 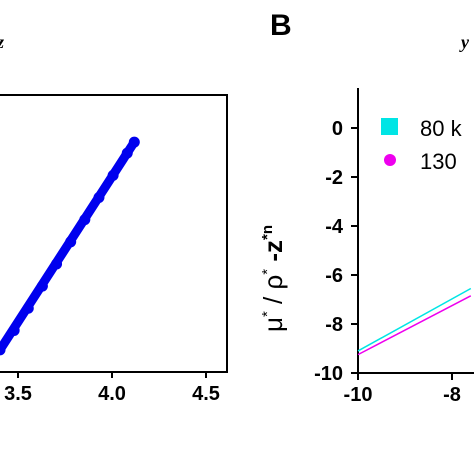 What do you see at coordinates (18, 394) in the screenshot?
I see `panel-a-x-tick-label: 3.5` at bounding box center [18, 394].